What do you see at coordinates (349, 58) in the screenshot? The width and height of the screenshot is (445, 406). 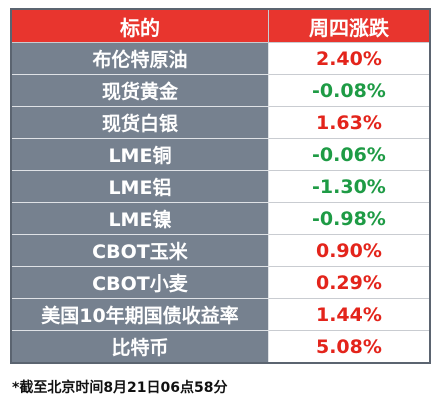 I see `change-value: 2.40%` at bounding box center [349, 58].